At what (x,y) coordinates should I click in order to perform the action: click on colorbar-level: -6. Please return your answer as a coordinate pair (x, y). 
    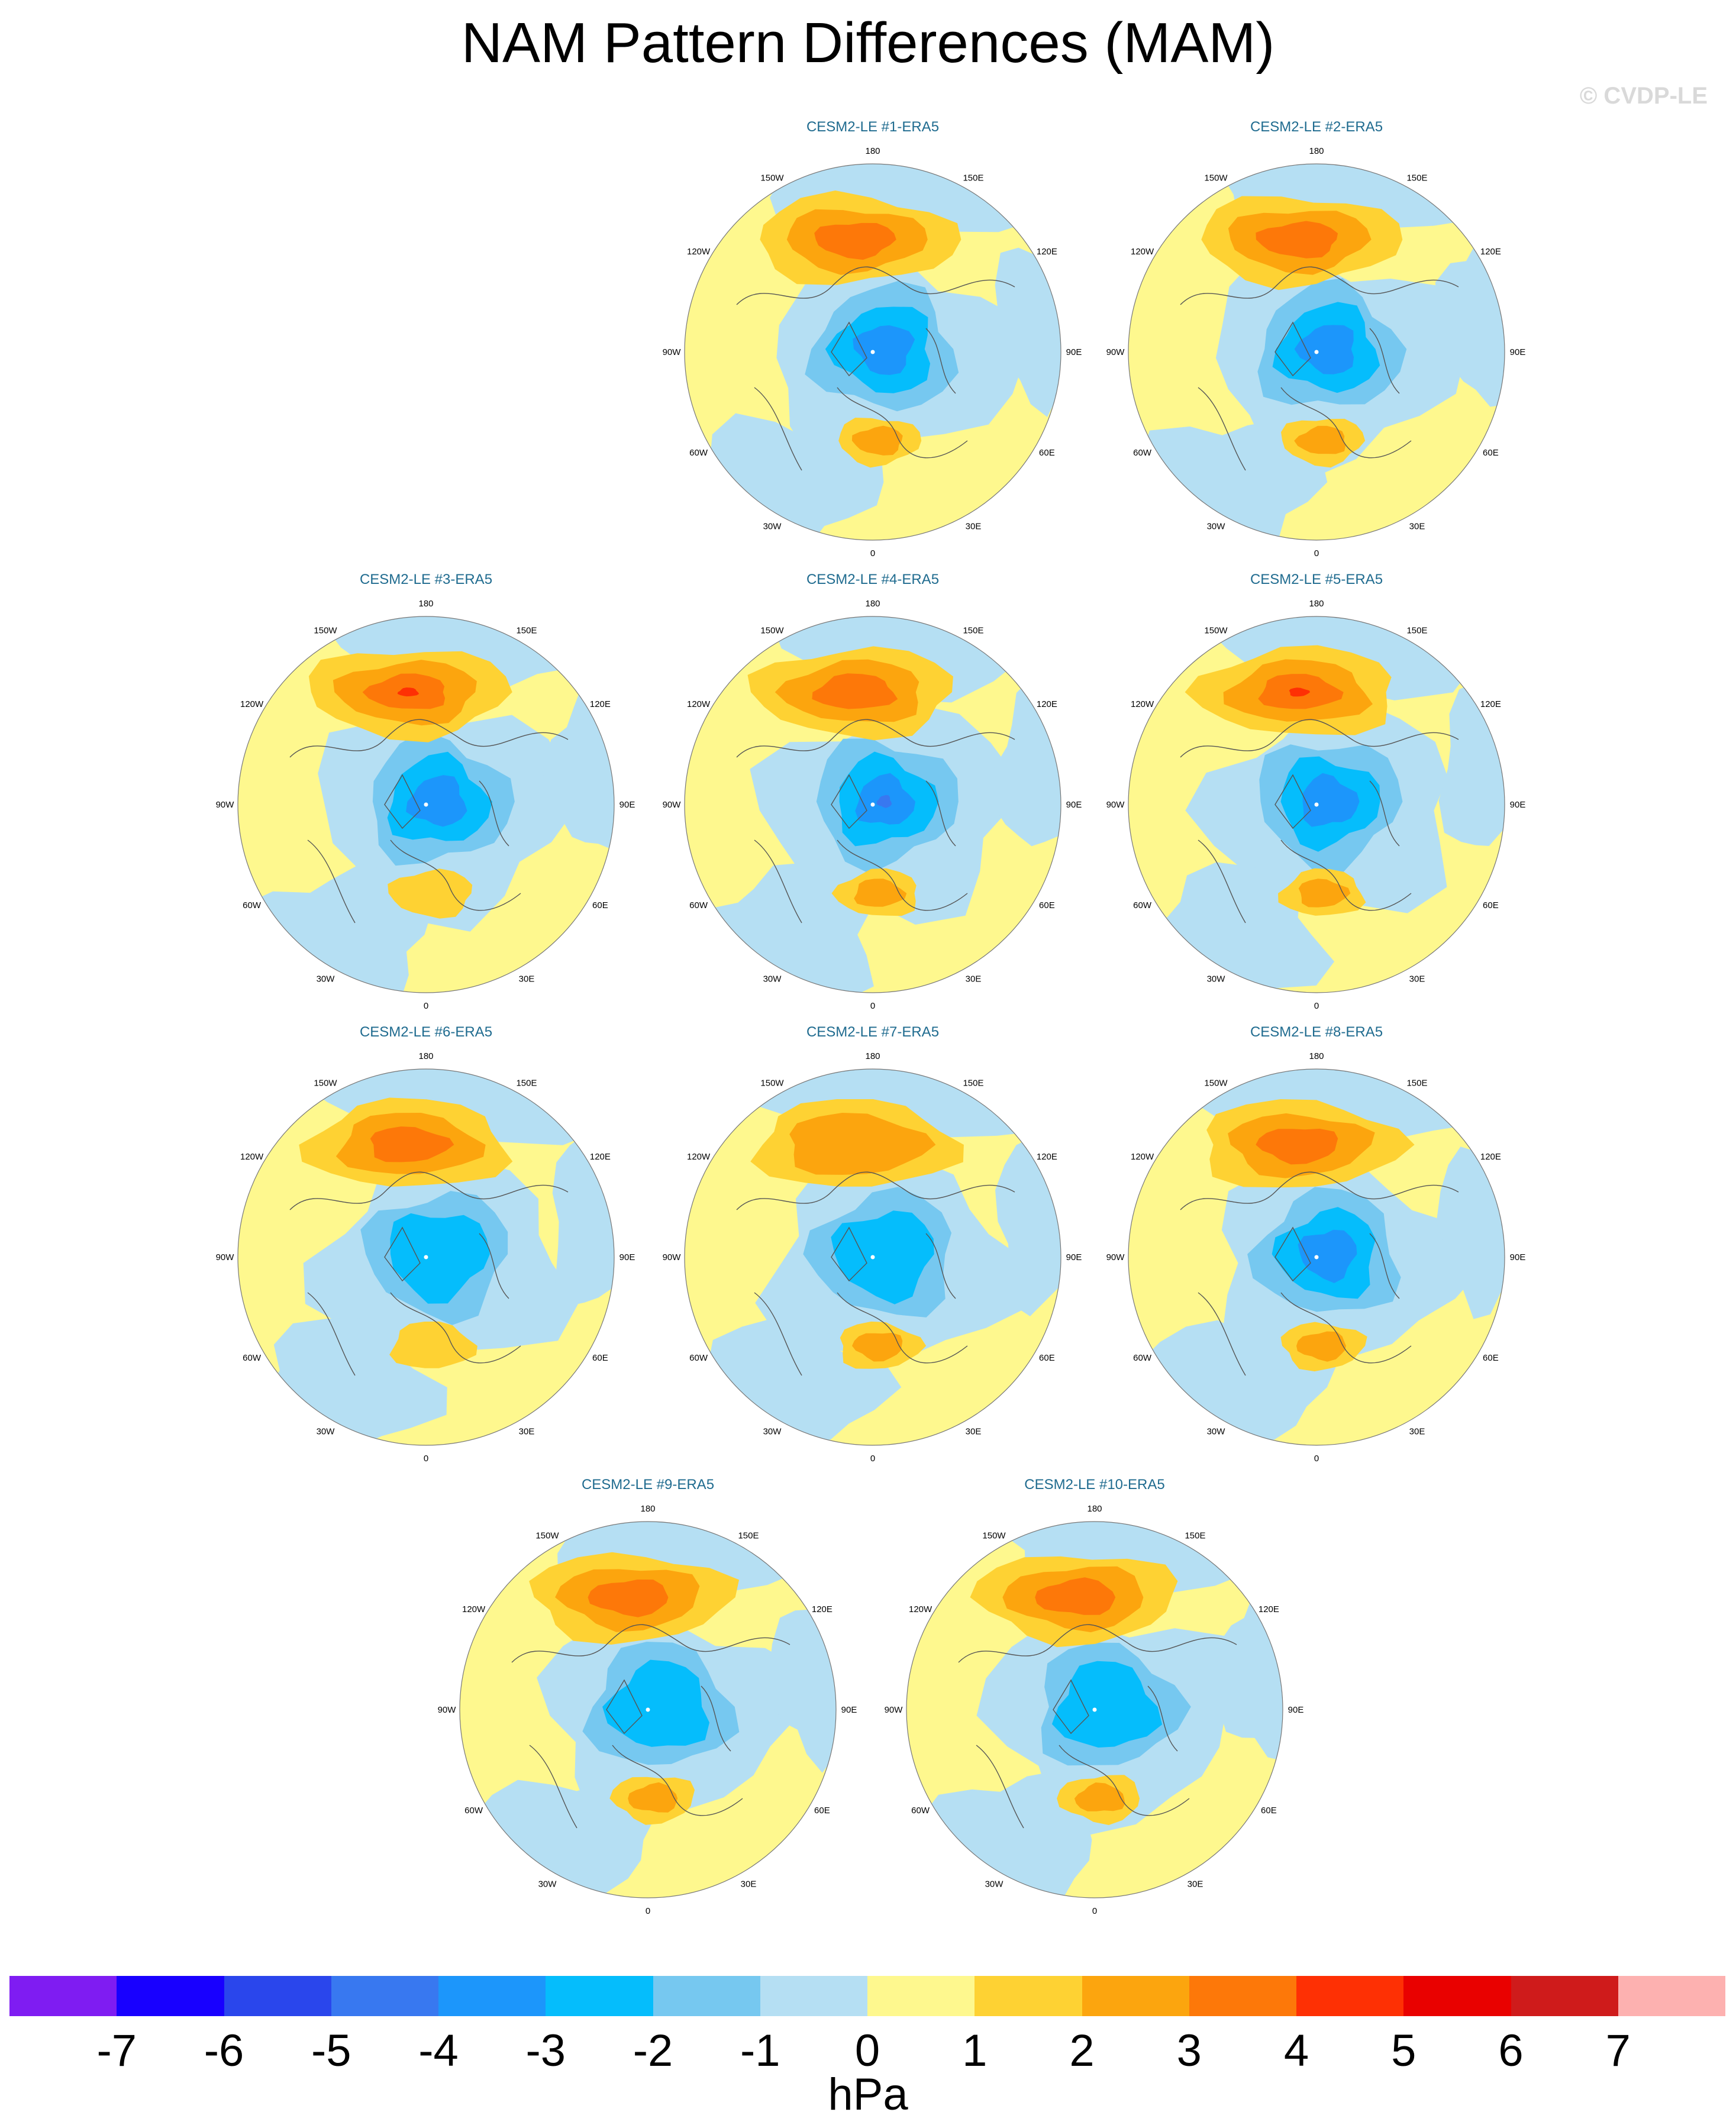
    Looking at the image, I should click on (224, 2051).